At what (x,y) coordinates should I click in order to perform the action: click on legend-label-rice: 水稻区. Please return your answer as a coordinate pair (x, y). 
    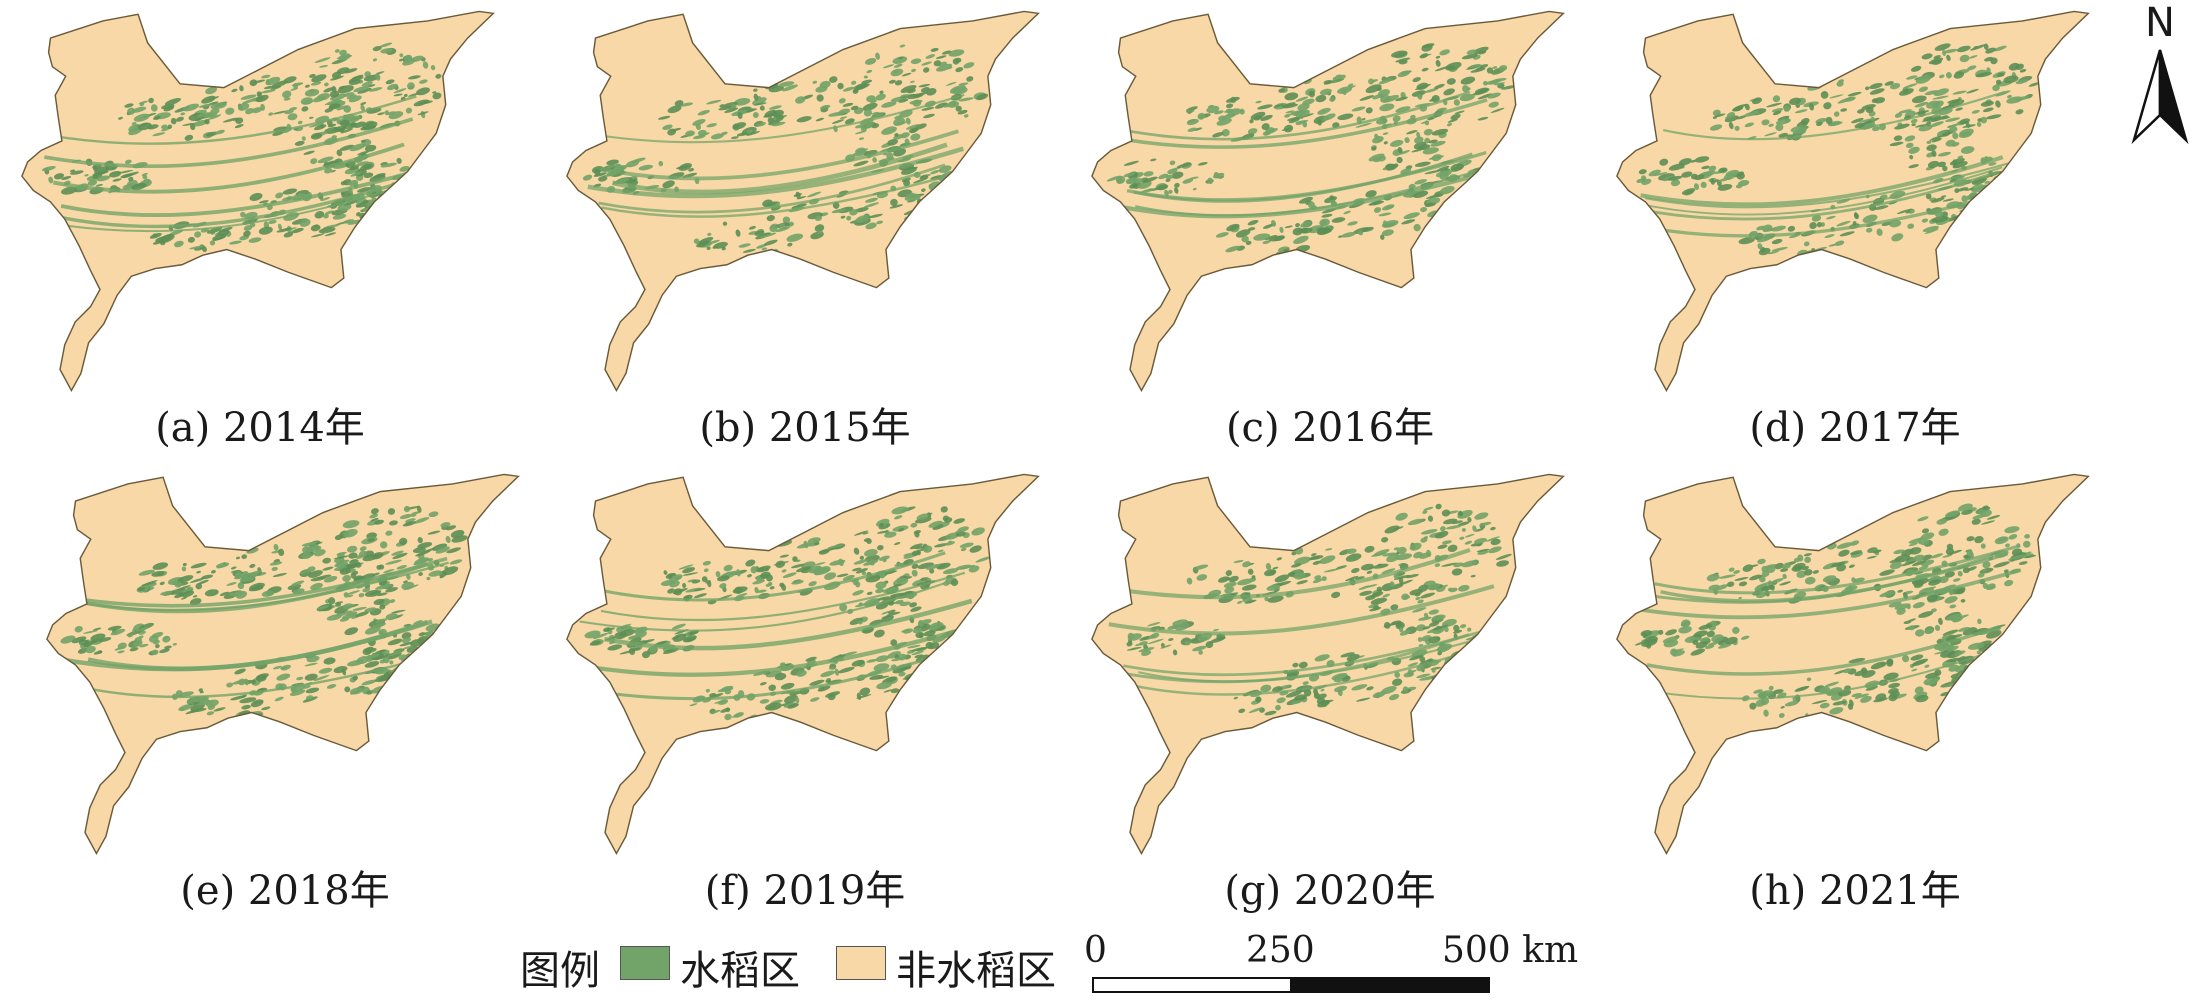
    Looking at the image, I should click on (740, 971).